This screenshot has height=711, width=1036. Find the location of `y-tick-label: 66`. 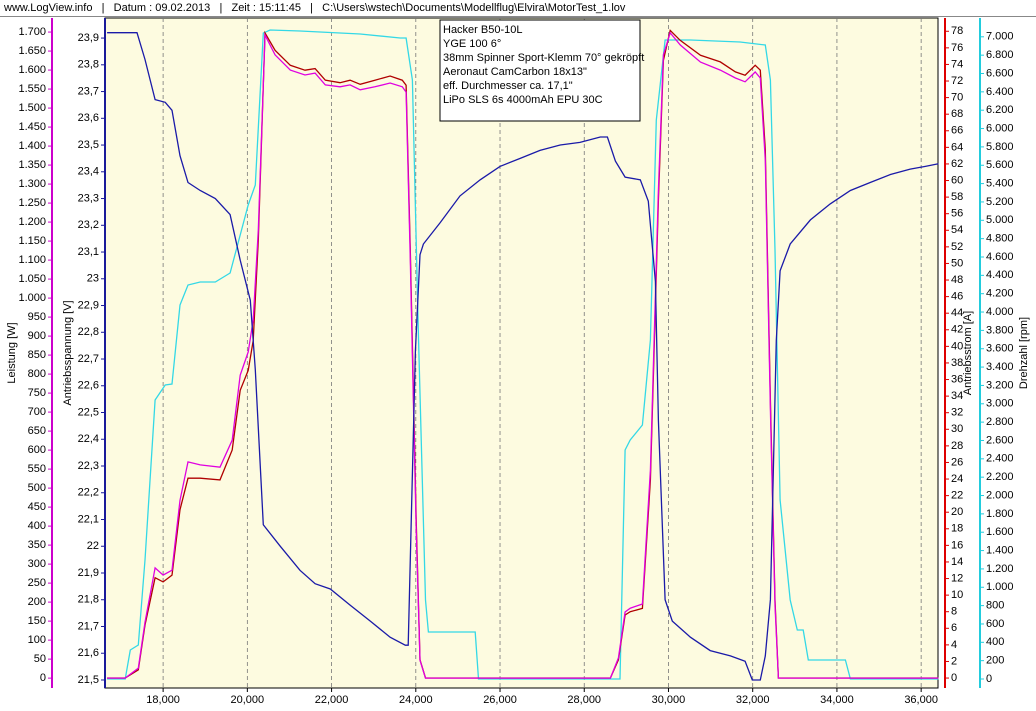

y-tick-label: 66 is located at coordinates (957, 131).